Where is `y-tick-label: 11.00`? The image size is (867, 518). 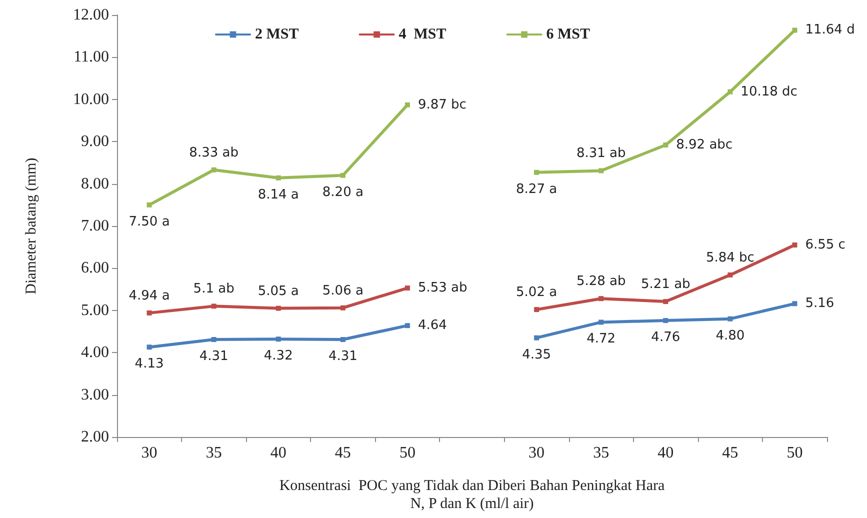
y-tick-label: 11.00 is located at coordinates (91, 57).